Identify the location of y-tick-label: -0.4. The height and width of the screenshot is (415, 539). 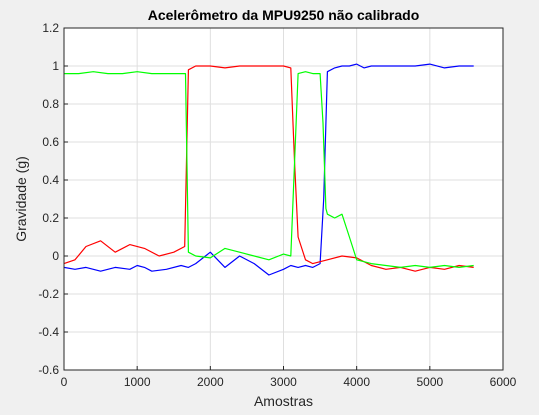
(48, 332).